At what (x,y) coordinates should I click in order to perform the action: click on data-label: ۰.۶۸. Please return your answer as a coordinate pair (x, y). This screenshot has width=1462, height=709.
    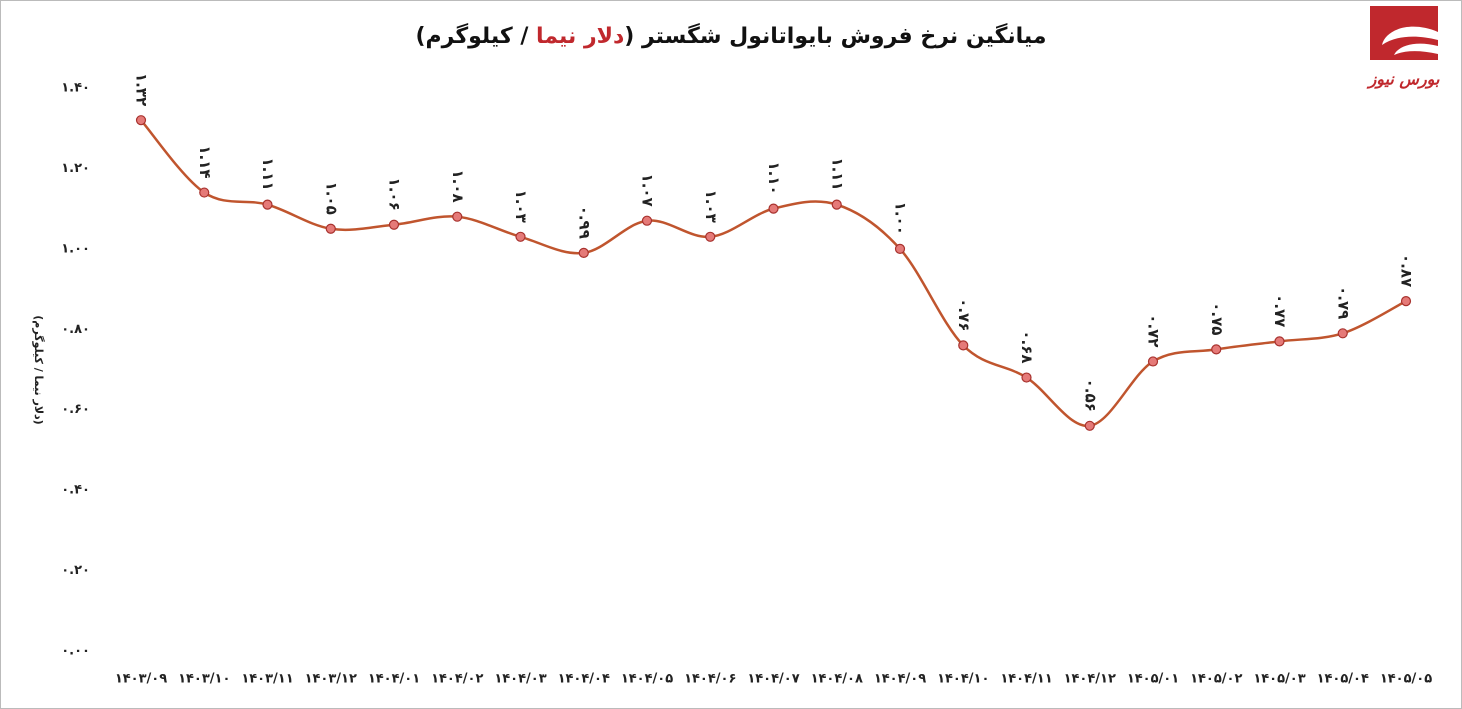
    Looking at the image, I should click on (1027, 346).